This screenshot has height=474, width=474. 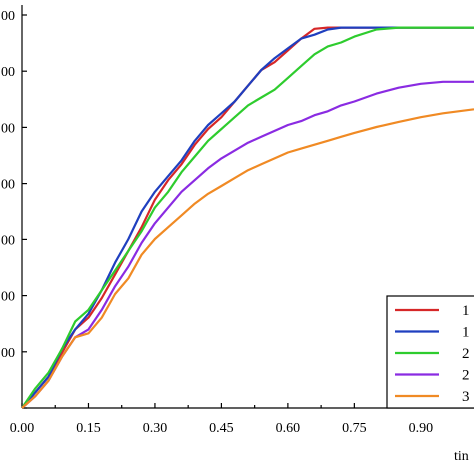 What do you see at coordinates (288, 428) in the screenshot?
I see `x-tick-label: 0.60` at bounding box center [288, 428].